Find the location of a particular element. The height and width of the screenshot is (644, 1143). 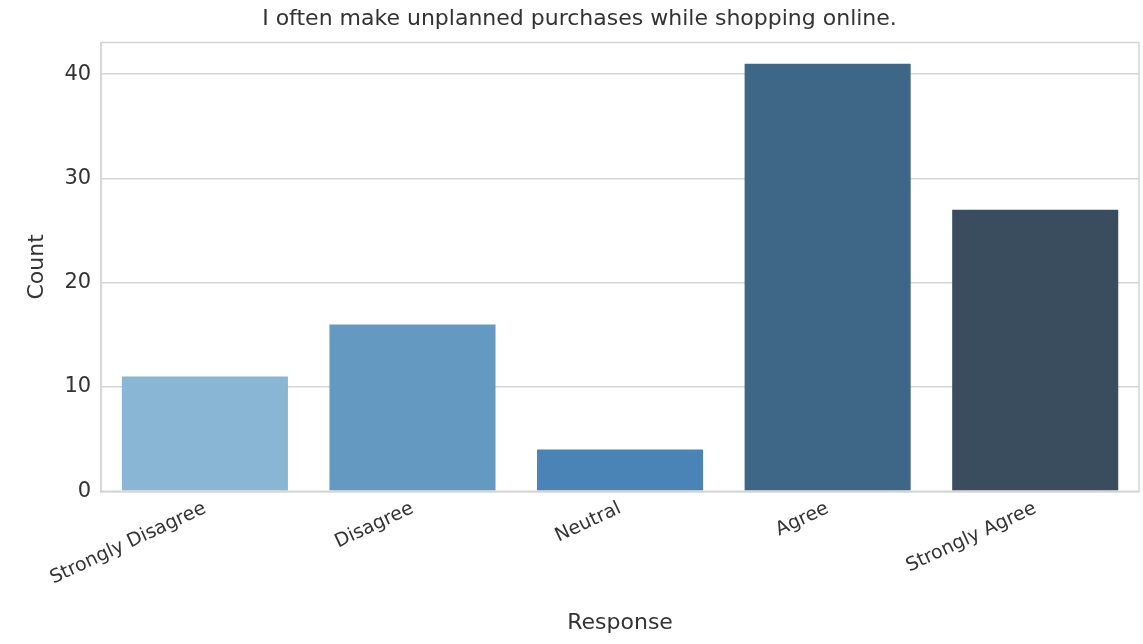

y-tick-label: 10 is located at coordinates (78, 385).